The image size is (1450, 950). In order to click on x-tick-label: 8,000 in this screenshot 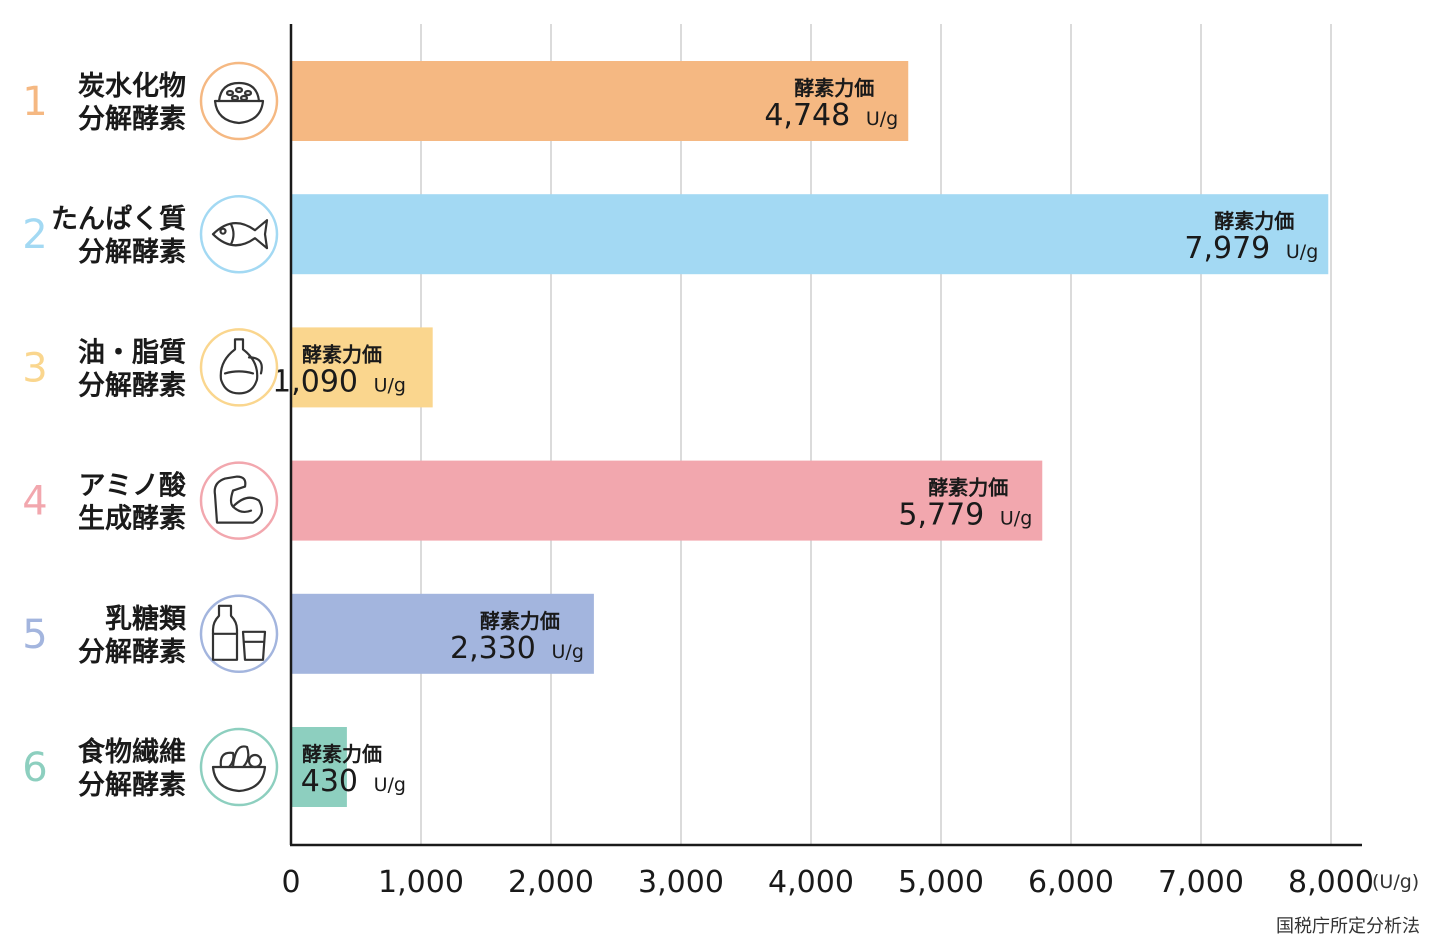, I will do `click(1331, 882)`.